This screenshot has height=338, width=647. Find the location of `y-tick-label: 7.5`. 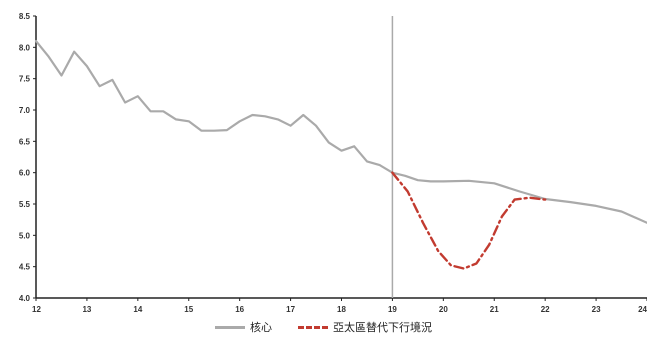

y-tick-label: 7.5 is located at coordinates (25, 79).